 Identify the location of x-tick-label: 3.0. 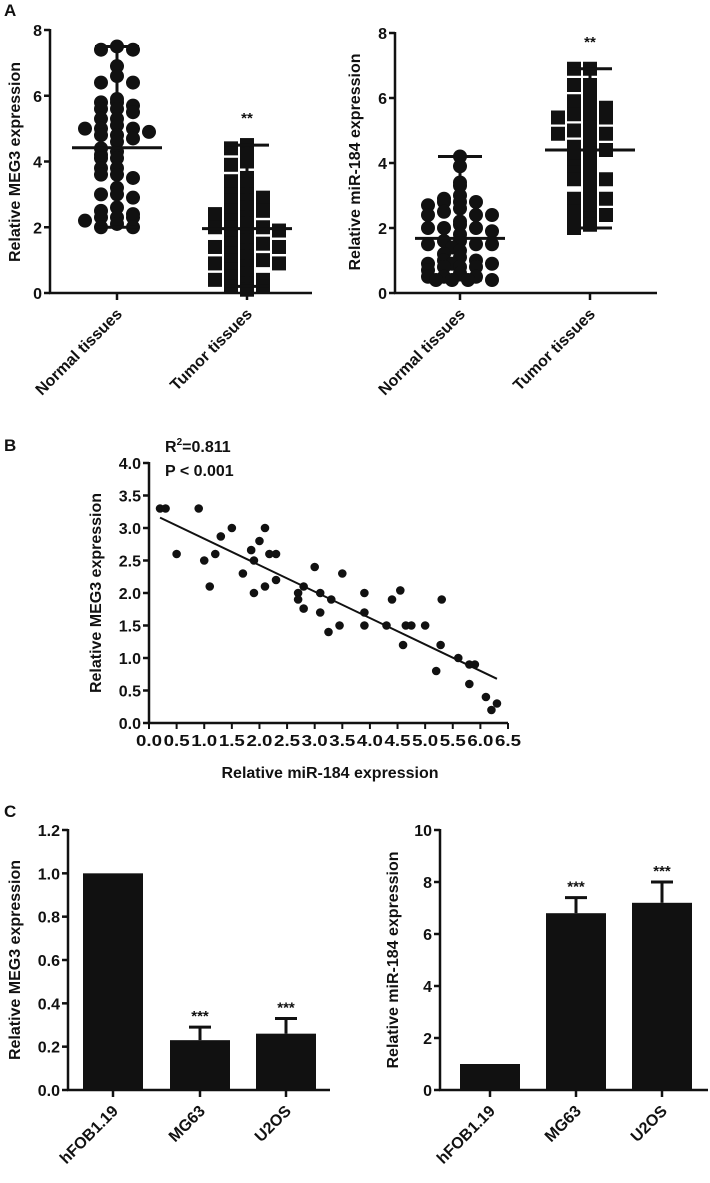
(315, 741).